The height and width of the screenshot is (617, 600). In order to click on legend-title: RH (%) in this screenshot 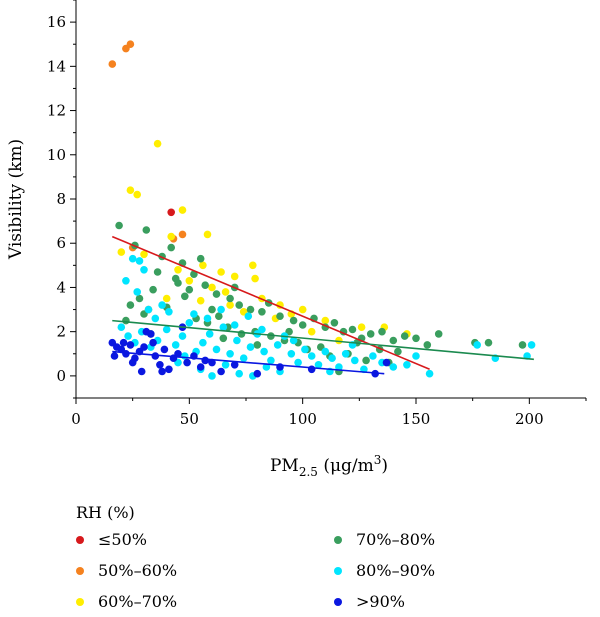, I will do `click(105, 512)`.